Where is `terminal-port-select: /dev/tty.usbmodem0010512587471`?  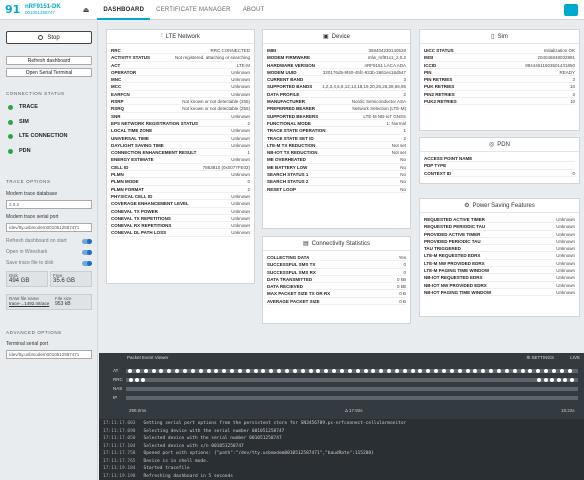 terminal-port-select: /dev/tty.usbmodem0010512587471 is located at coordinates (49, 354).